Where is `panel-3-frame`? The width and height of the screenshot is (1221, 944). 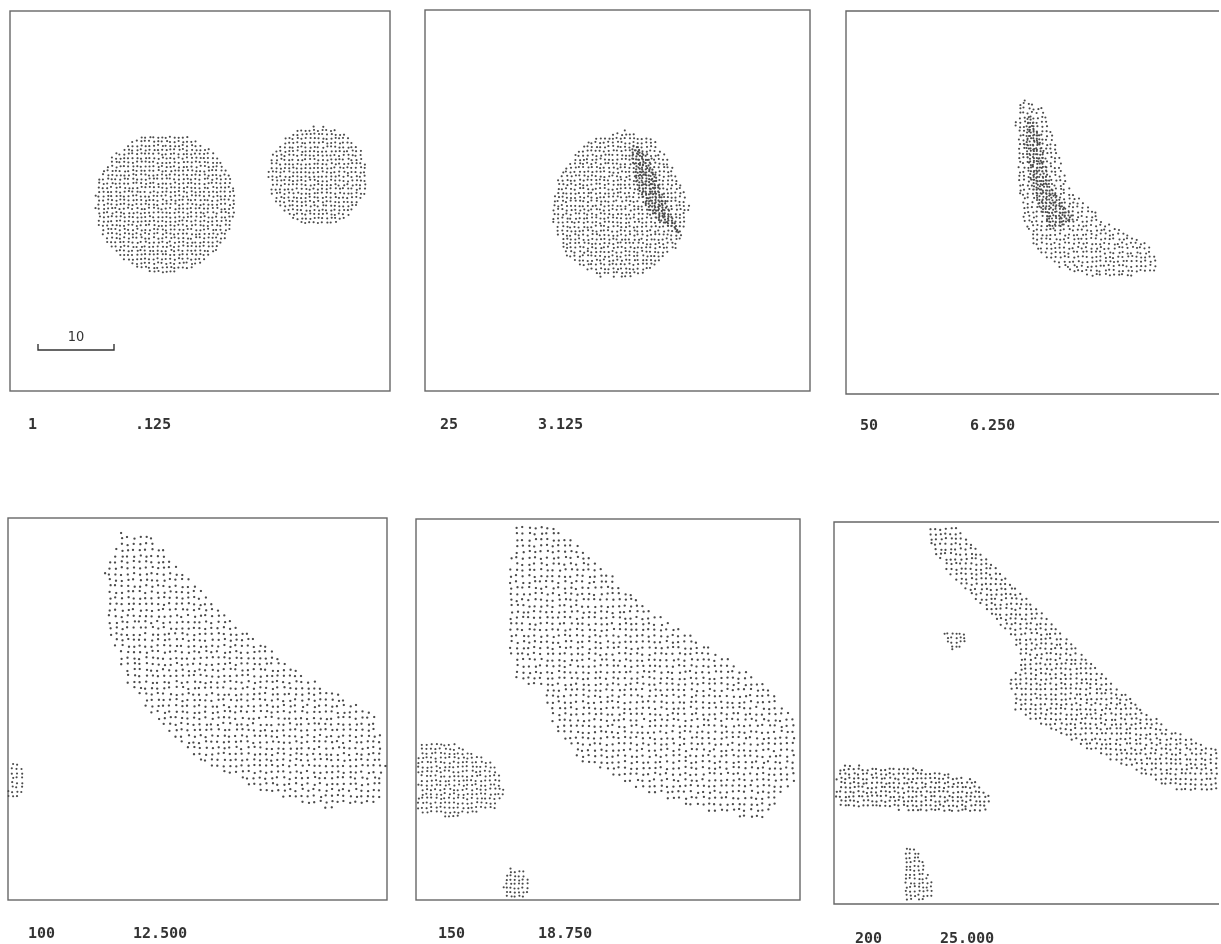 panel-3-frame is located at coordinates (1032, 202).